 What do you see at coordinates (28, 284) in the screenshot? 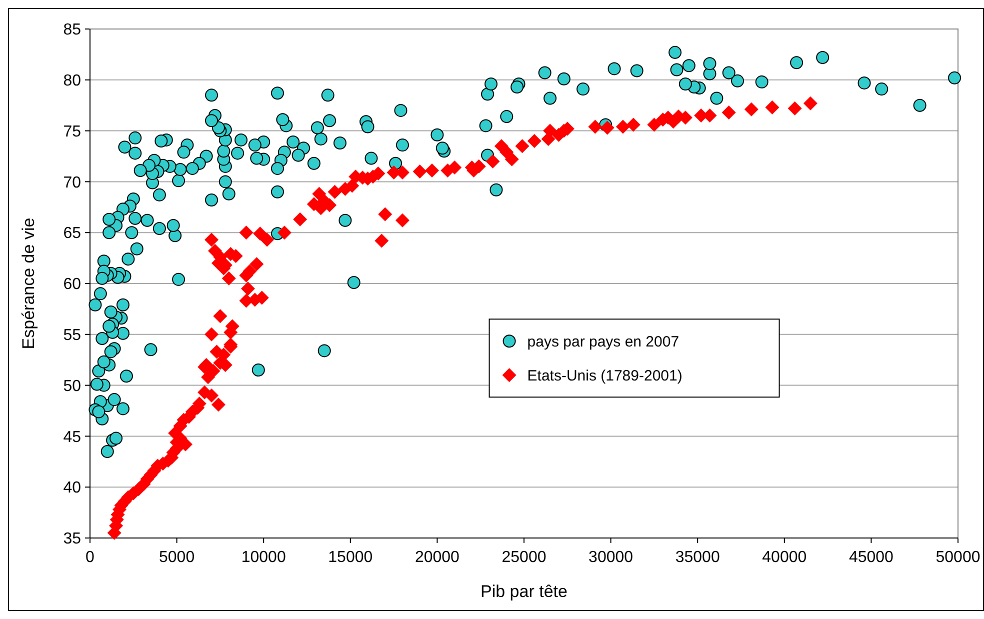
I see `y-axis-title: Espérance de vie` at bounding box center [28, 284].